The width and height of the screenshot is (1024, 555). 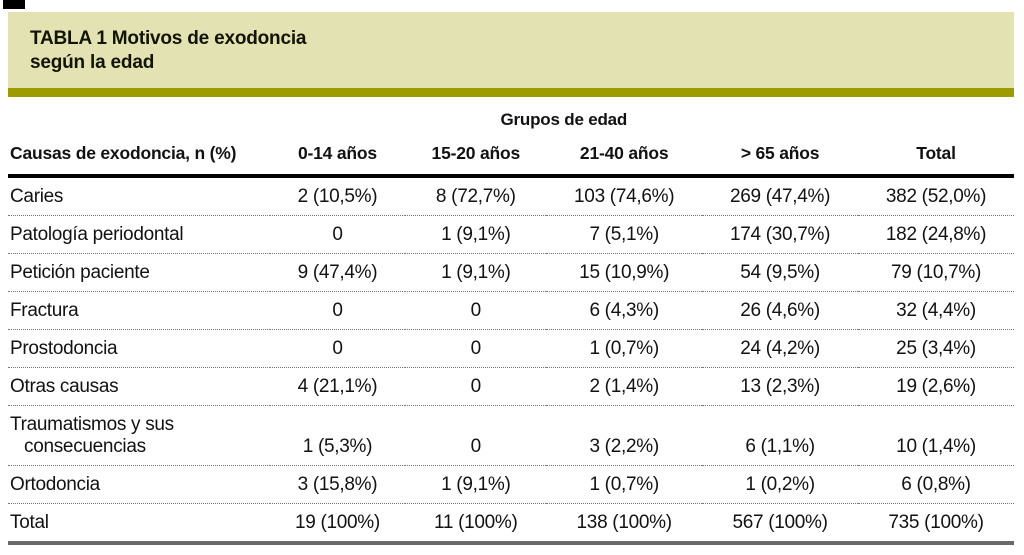 What do you see at coordinates (936, 348) in the screenshot?
I see `value-cell: 25 (3,4%)` at bounding box center [936, 348].